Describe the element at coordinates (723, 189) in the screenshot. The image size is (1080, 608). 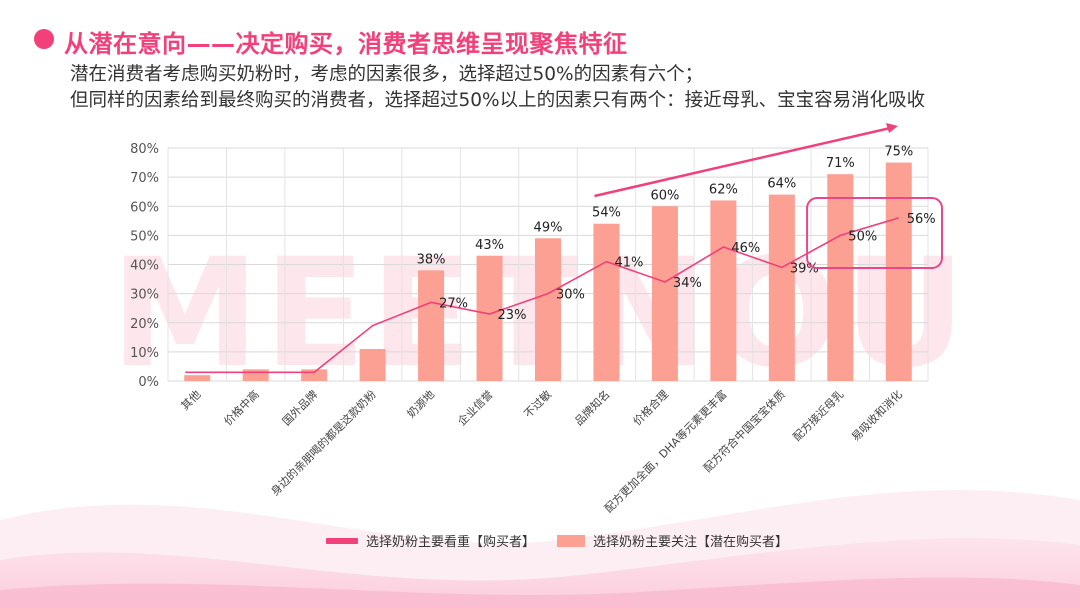
I see `bar-data-label: 62%` at that location.